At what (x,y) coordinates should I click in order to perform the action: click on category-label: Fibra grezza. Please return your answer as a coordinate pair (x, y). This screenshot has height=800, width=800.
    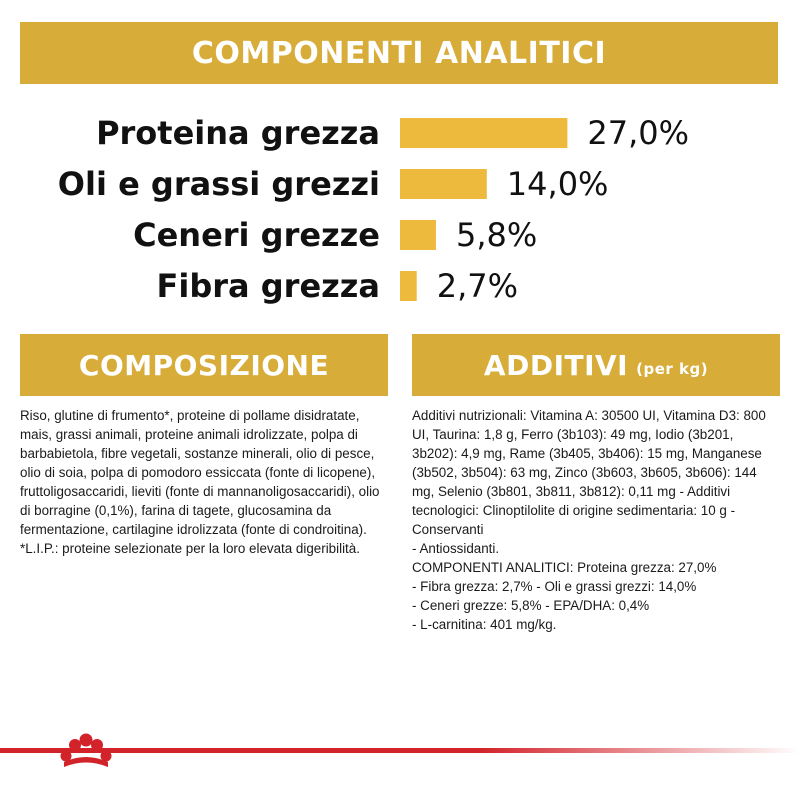
    Looking at the image, I should click on (268, 286).